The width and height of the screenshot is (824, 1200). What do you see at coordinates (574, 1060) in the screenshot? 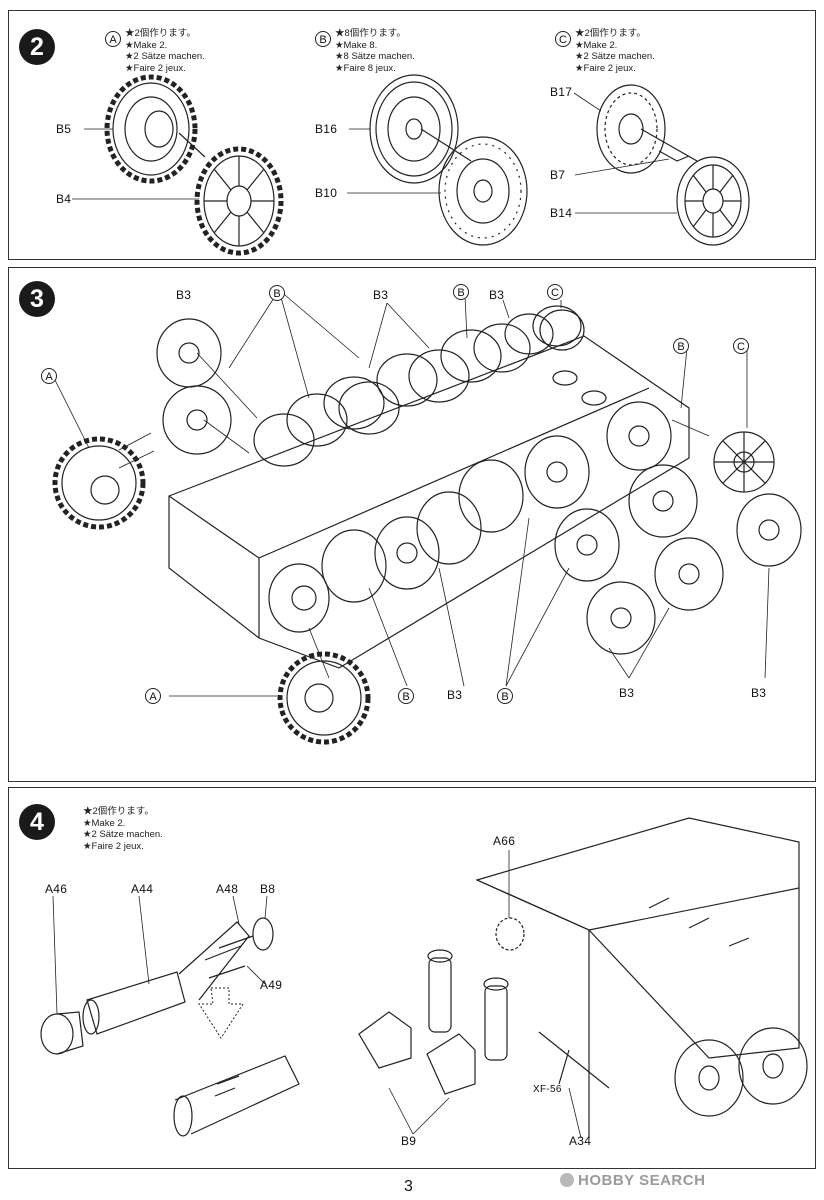
I see `towing-hook` at bounding box center [574, 1060].